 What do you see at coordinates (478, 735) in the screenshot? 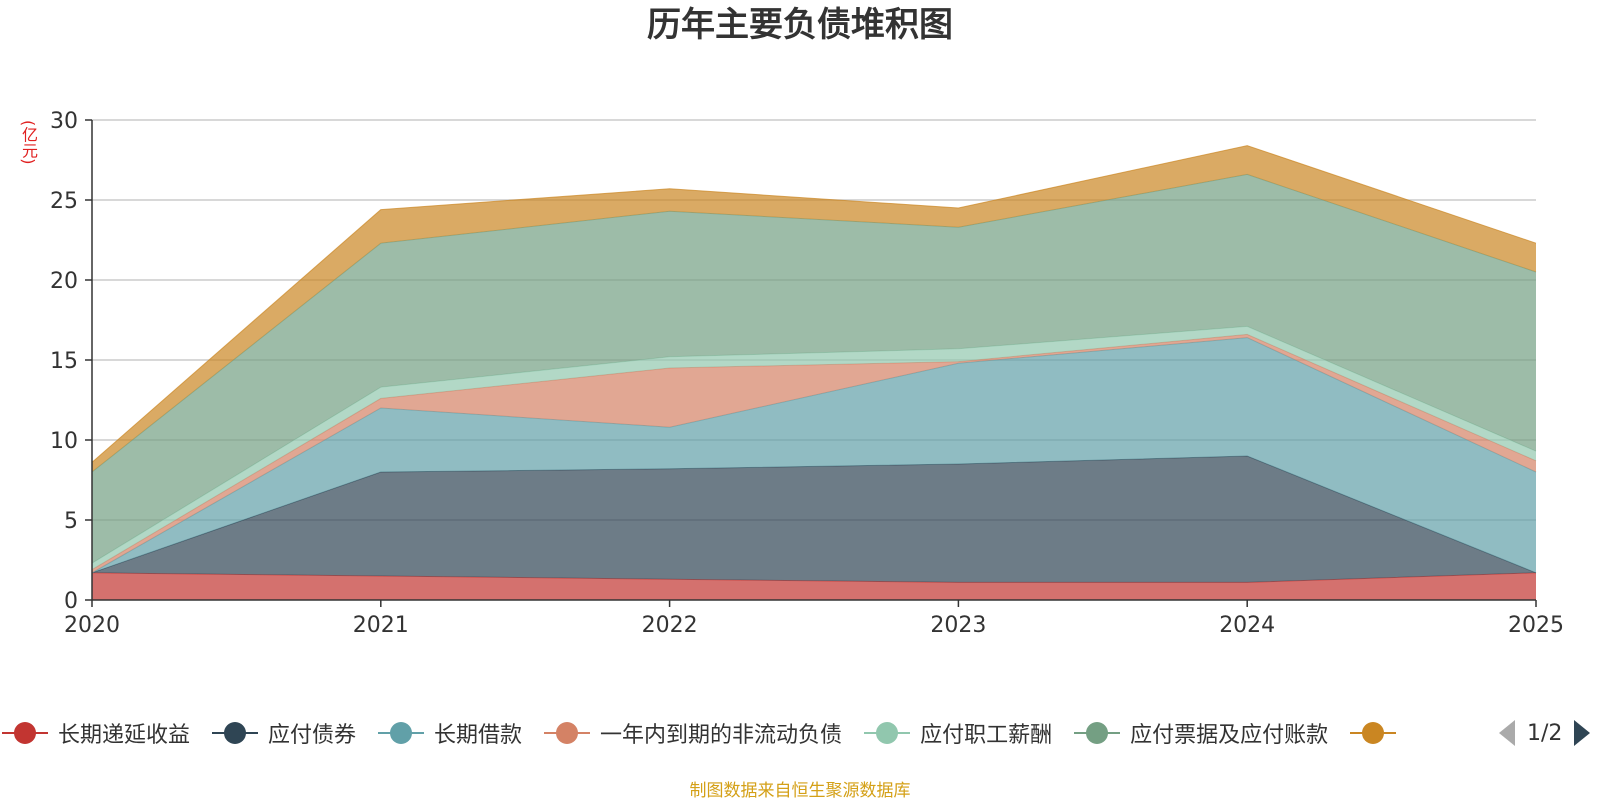
I see `legend-label: 长期借款` at bounding box center [478, 735].